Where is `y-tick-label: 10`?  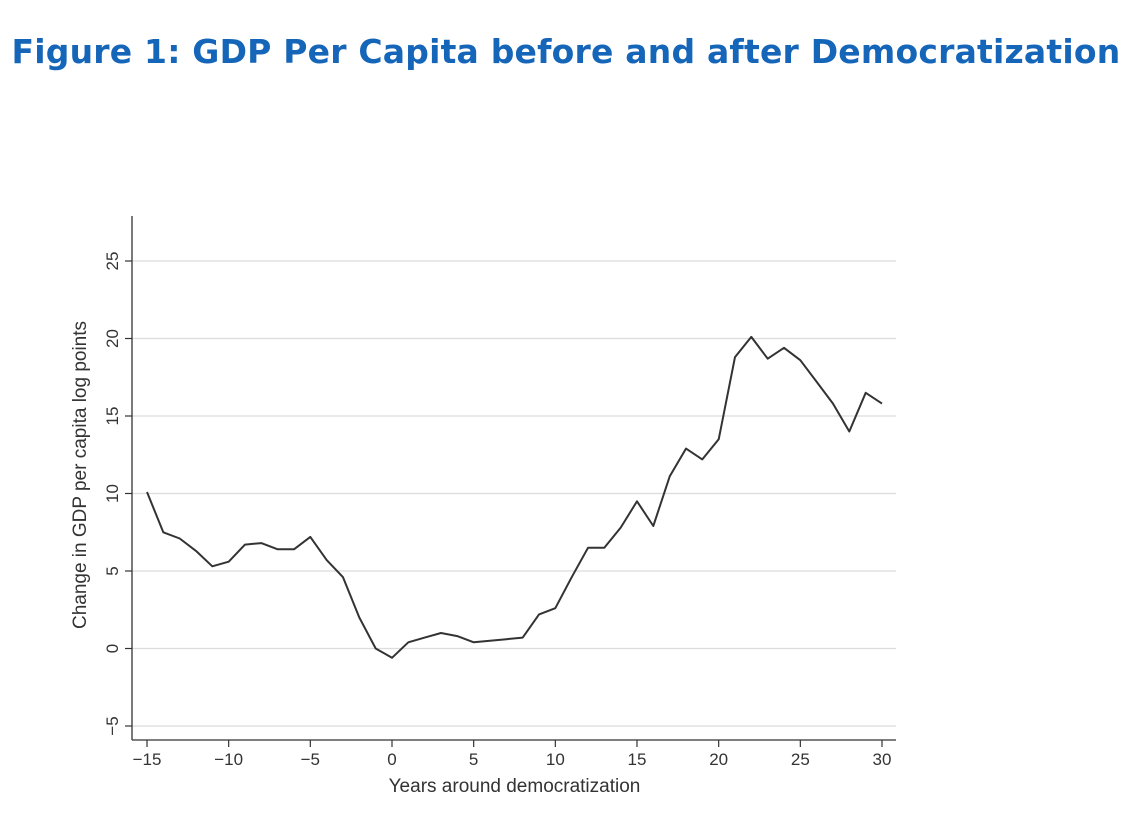
y-tick-label: 10 is located at coordinates (112, 493).